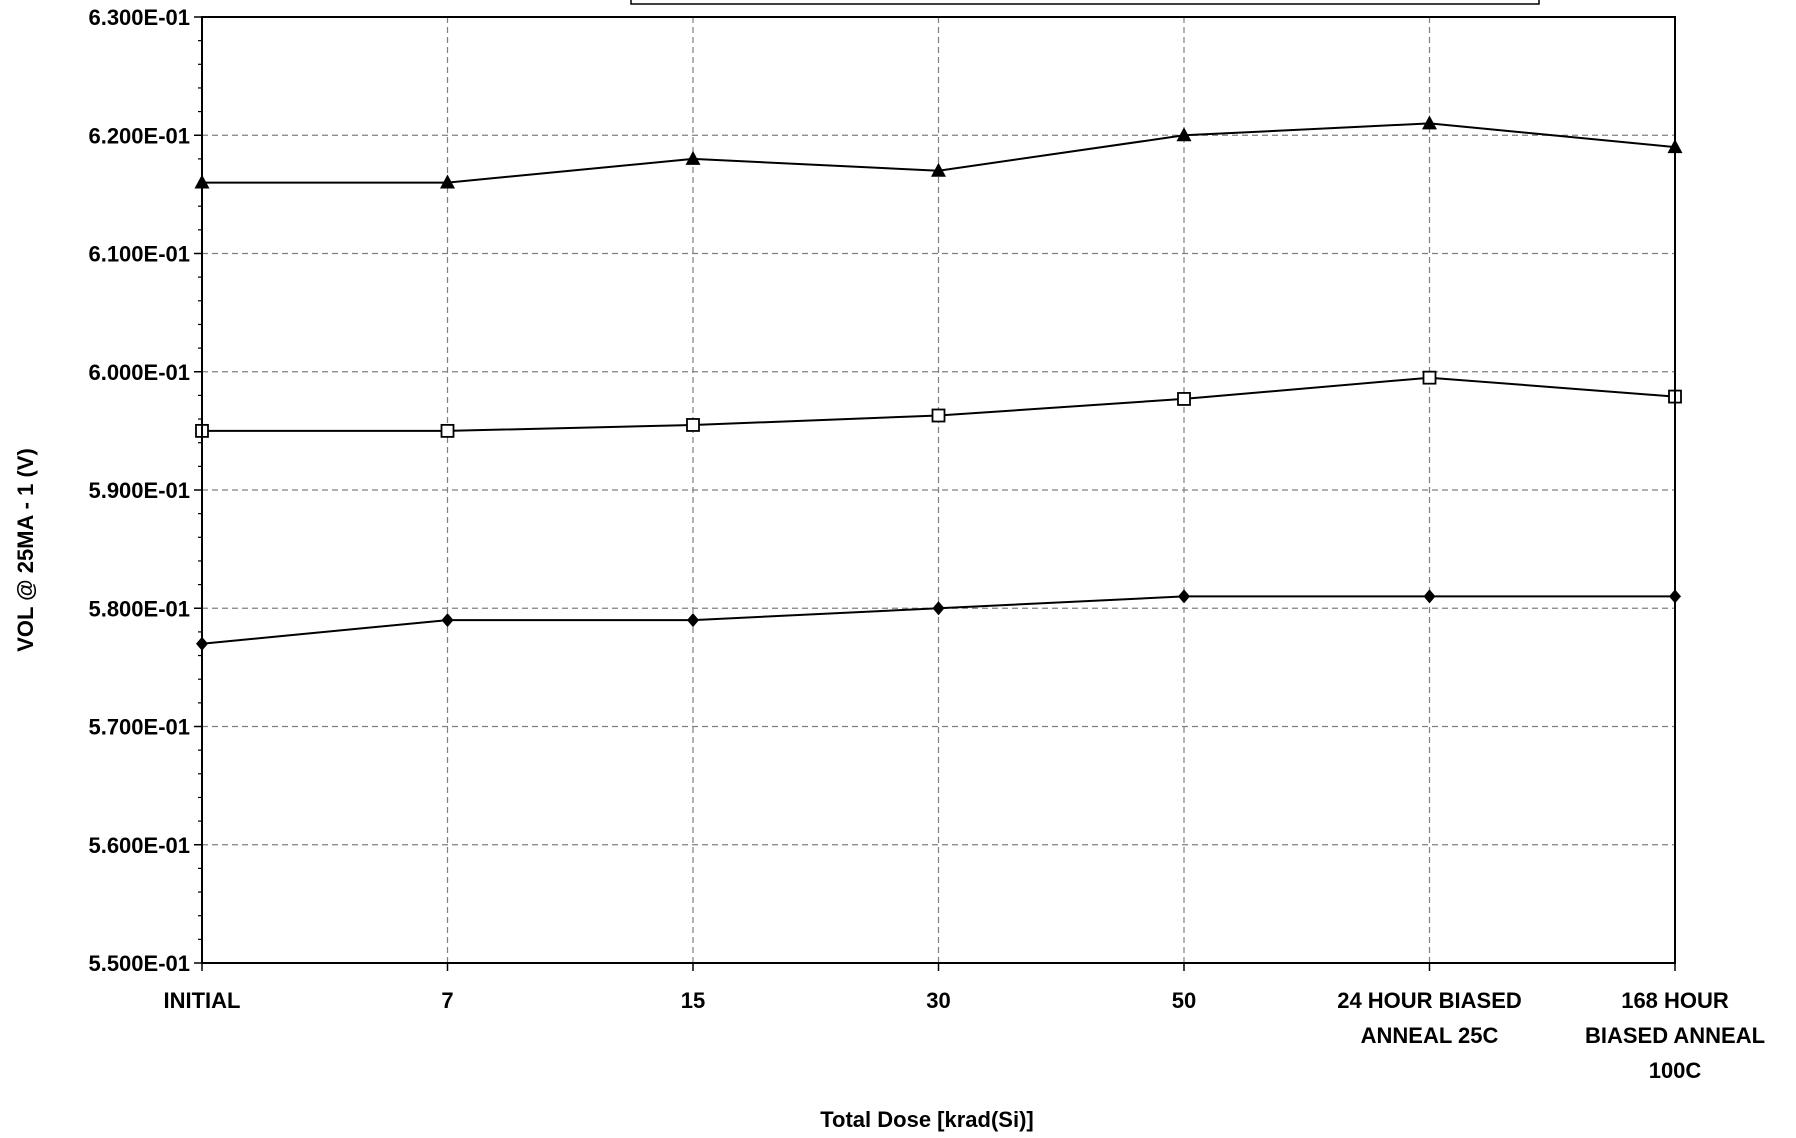 The height and width of the screenshot is (1138, 1796). I want to click on x-tick-label-line: BIASED ANNEAL, so click(1675, 1035).